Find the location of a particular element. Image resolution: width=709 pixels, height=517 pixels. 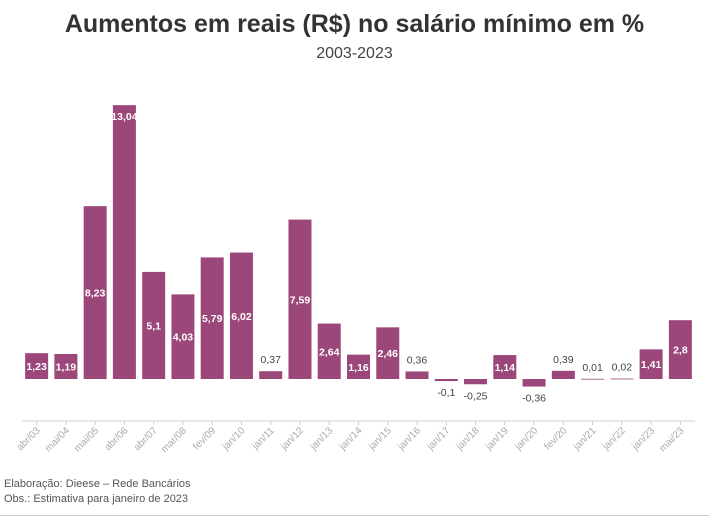

value-label: 1,16 is located at coordinates (358, 368).